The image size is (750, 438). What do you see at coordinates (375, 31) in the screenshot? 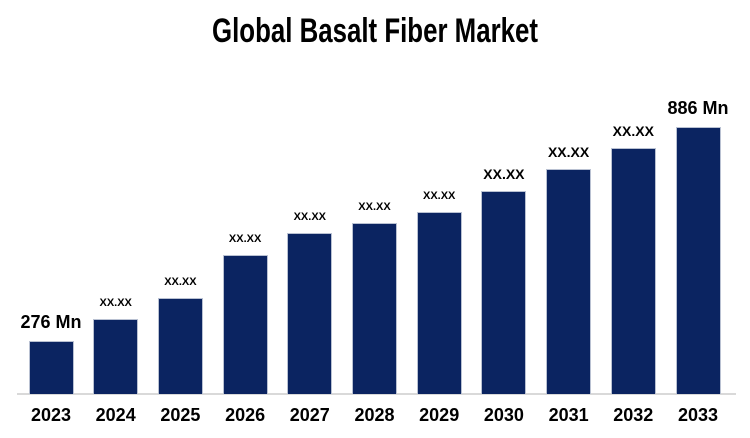
I see `chart-title: Global Basalt Fiber Market` at bounding box center [375, 31].